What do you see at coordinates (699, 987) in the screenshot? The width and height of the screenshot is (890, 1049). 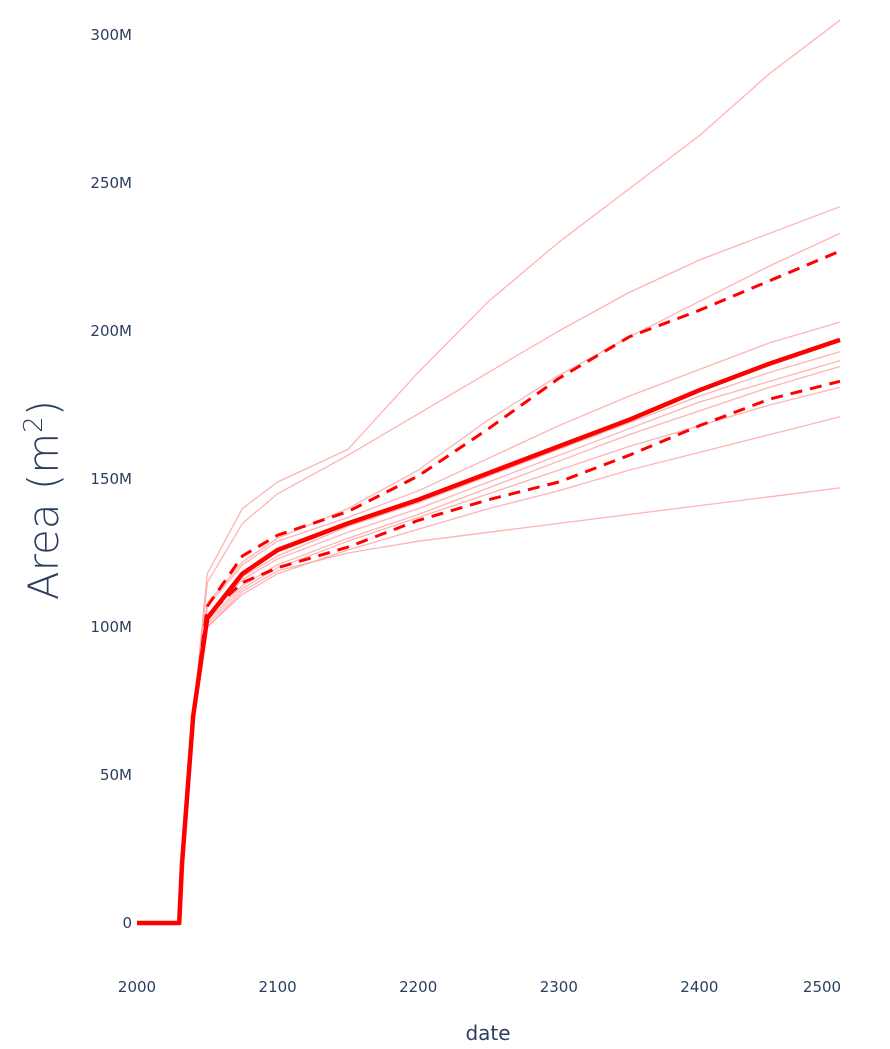 I see `x-tick-label: 2400` at bounding box center [699, 987].